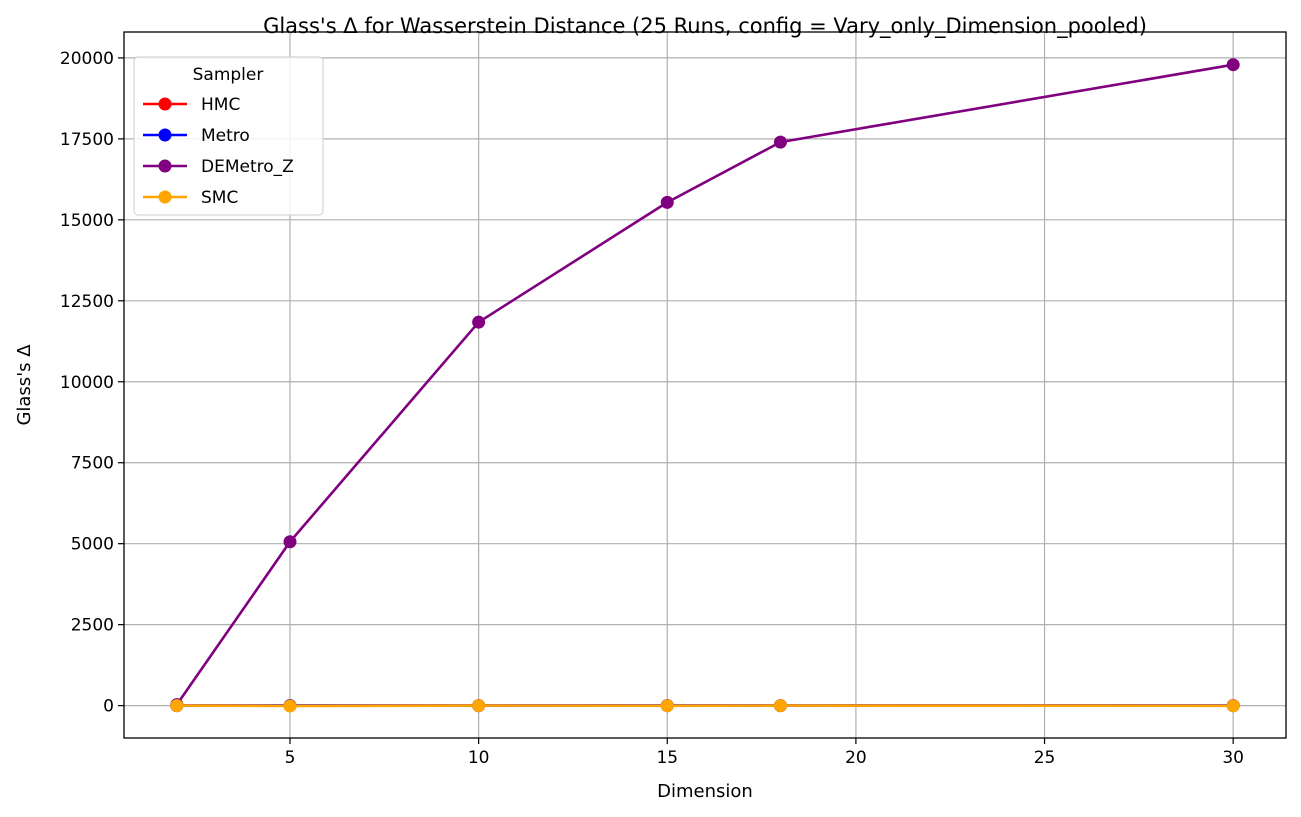 Image resolution: width=1301 pixels, height=817 pixels. Describe the element at coordinates (220, 105) in the screenshot. I see `legend-label: HMC` at that location.